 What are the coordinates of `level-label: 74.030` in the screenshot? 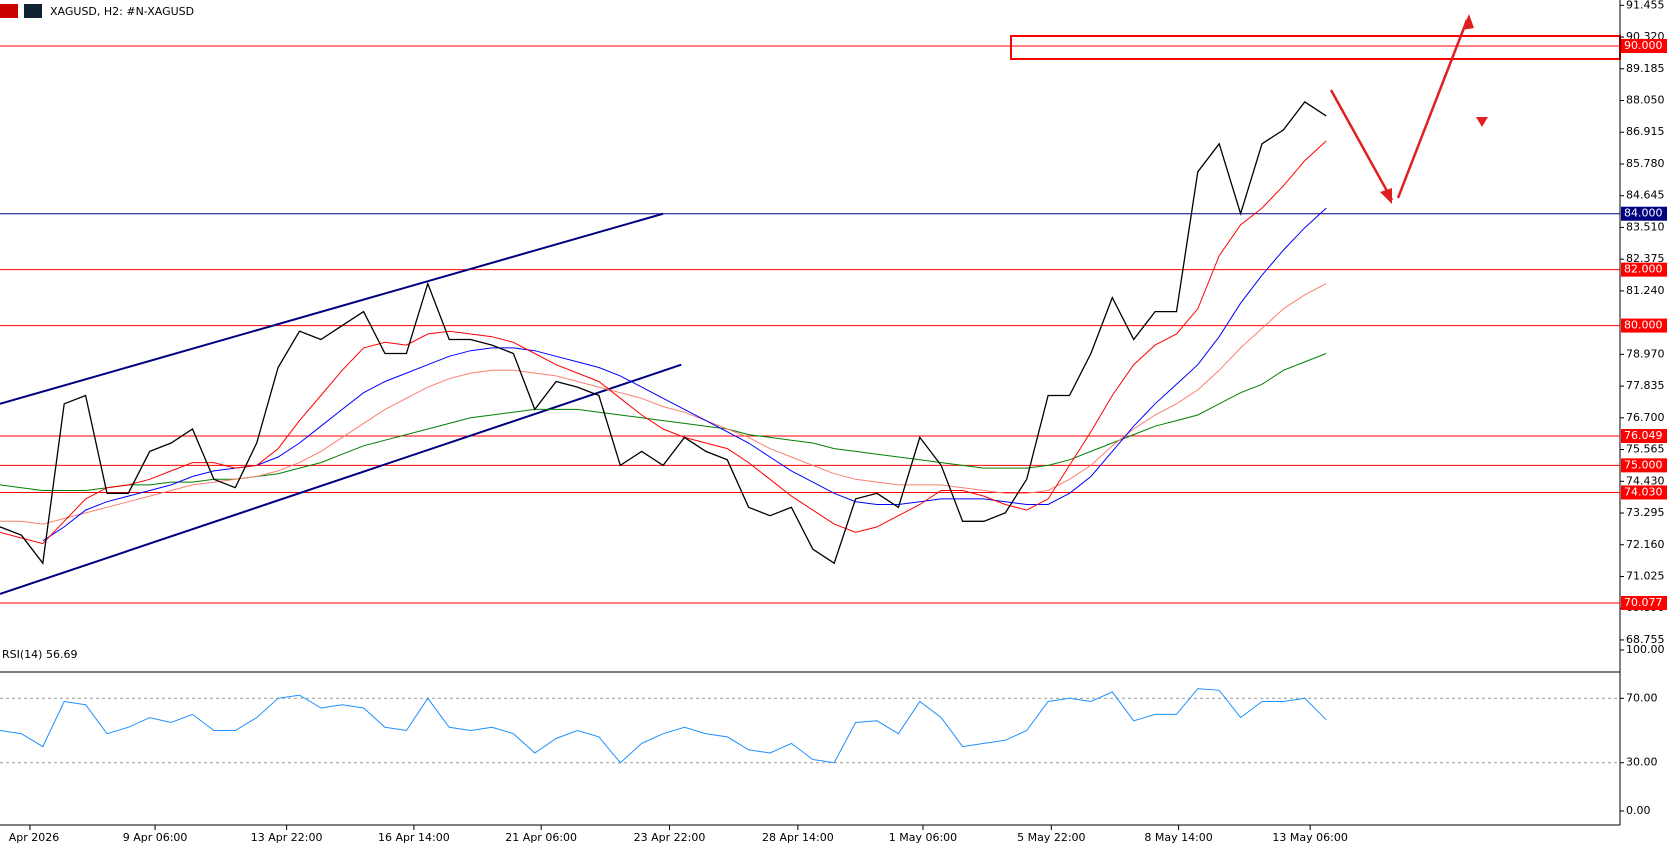 It's located at (1643, 491).